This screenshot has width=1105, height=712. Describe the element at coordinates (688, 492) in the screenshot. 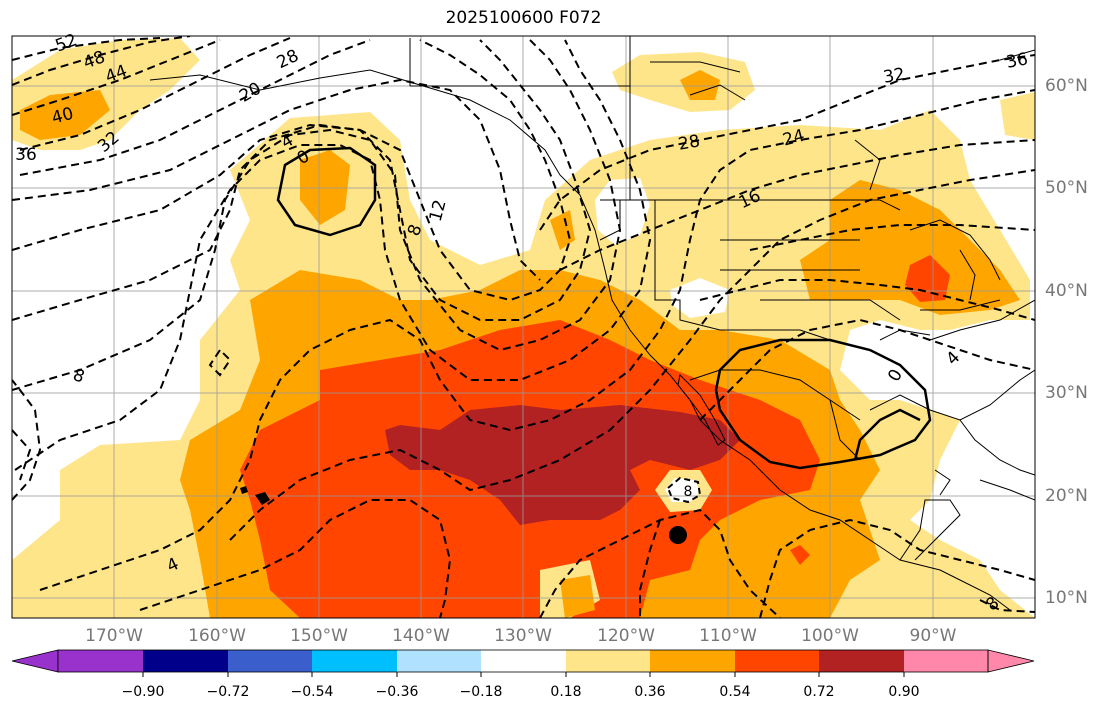

I see `contour-label: 8` at that location.